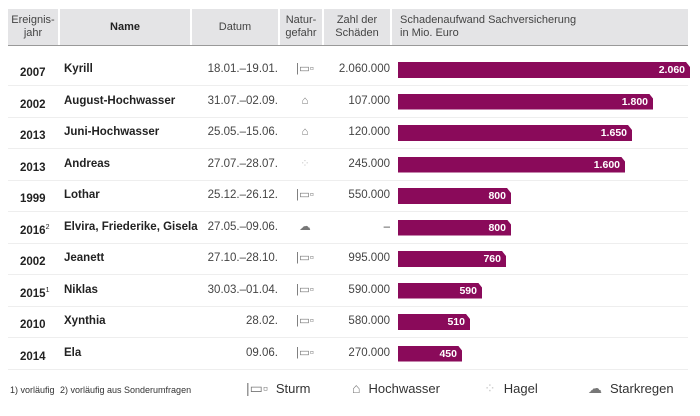 This screenshot has height=416, width=700. I want to click on event-name: Lothar, so click(82, 195).